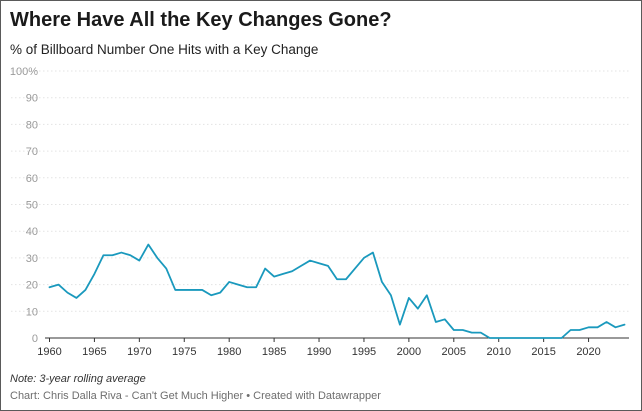  What do you see at coordinates (139, 352) in the screenshot?
I see `x-tick-label: 1970` at bounding box center [139, 352].